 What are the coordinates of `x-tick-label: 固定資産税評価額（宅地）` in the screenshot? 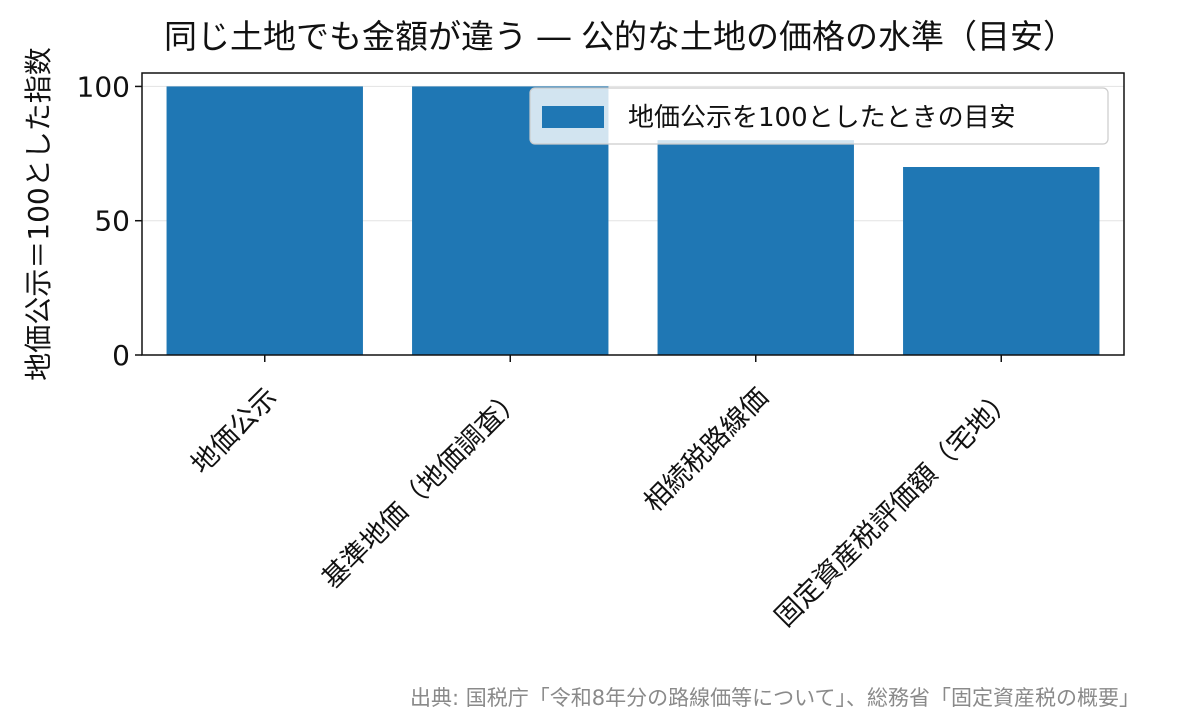 It's located at (894, 507).